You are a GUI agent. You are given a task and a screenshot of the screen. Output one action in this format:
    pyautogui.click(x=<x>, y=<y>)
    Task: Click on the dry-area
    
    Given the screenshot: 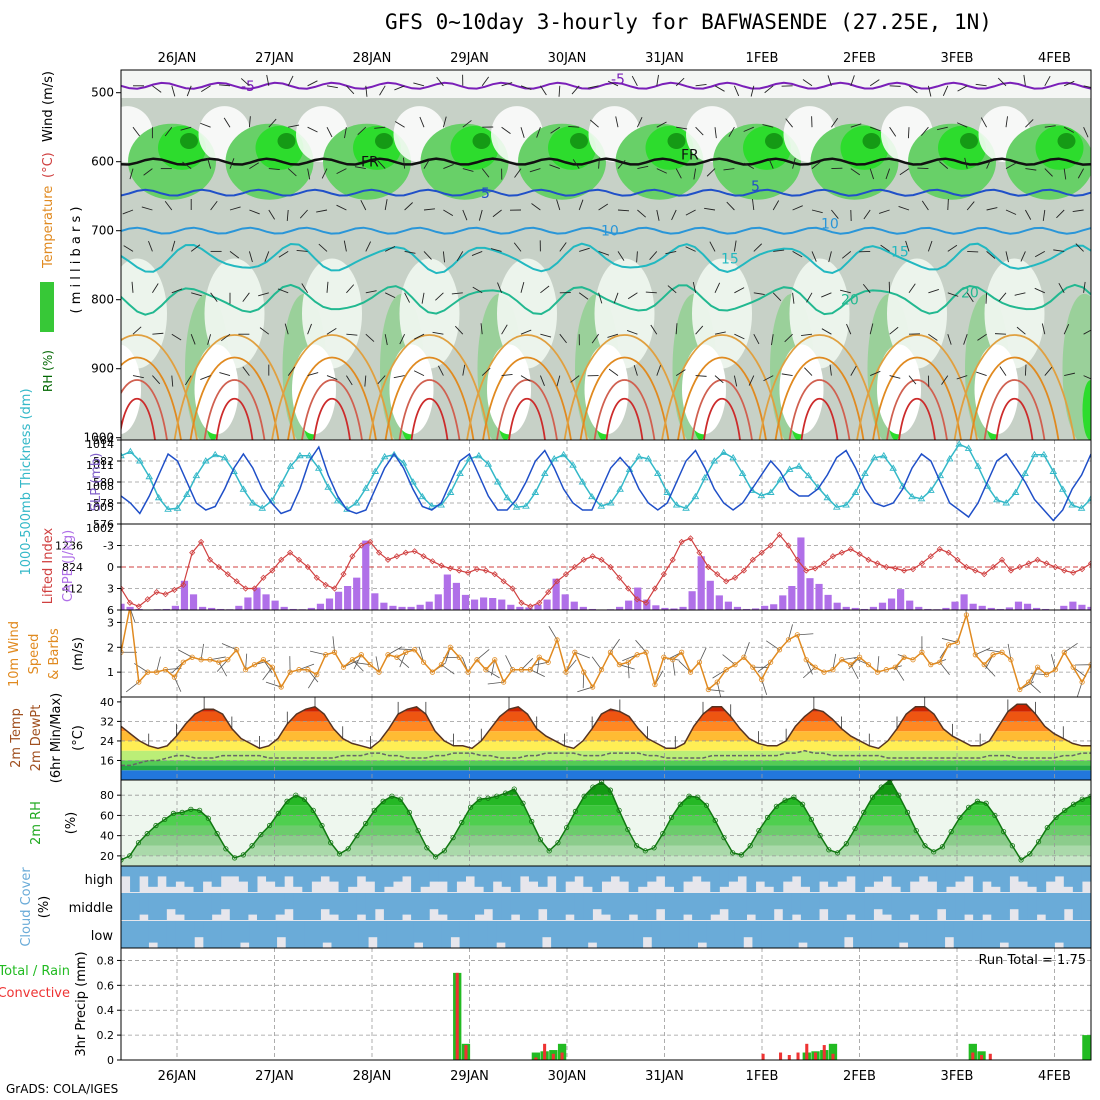 What is the action you would take?
    pyautogui.click(x=429, y=313)
    